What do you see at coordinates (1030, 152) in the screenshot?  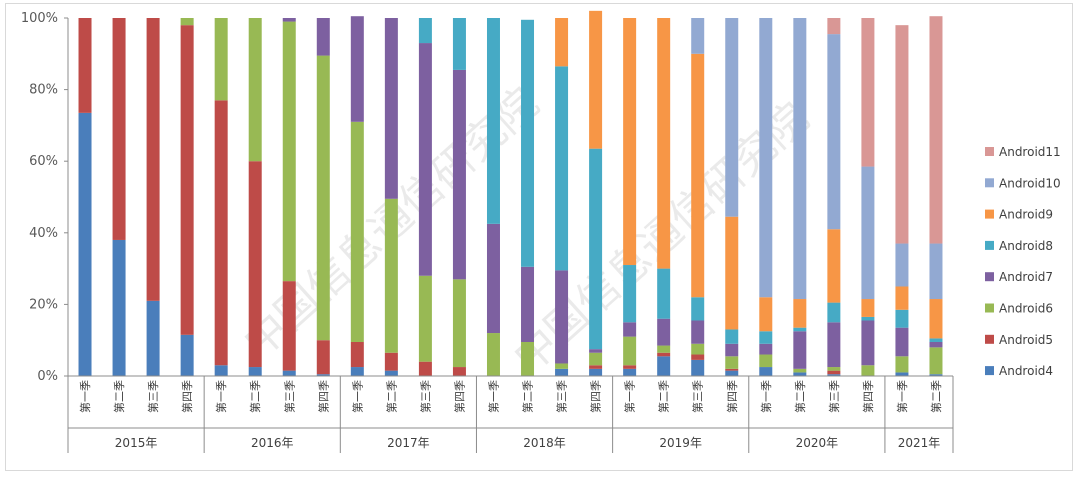 I see `legend-label: Android11` at bounding box center [1030, 152].